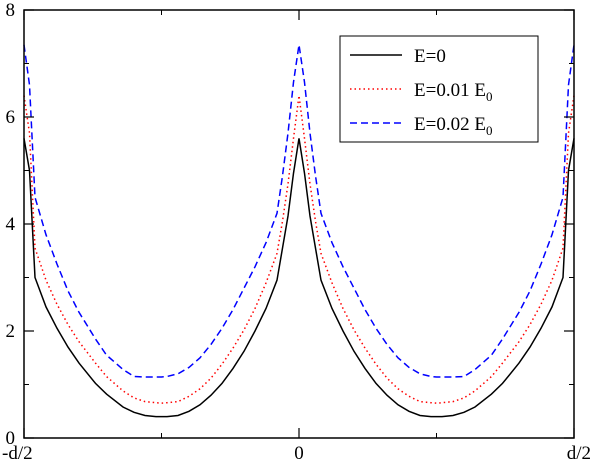 The image size is (592, 463). I want to click on legend-label-3: E=0.02 E0, so click(453, 126).